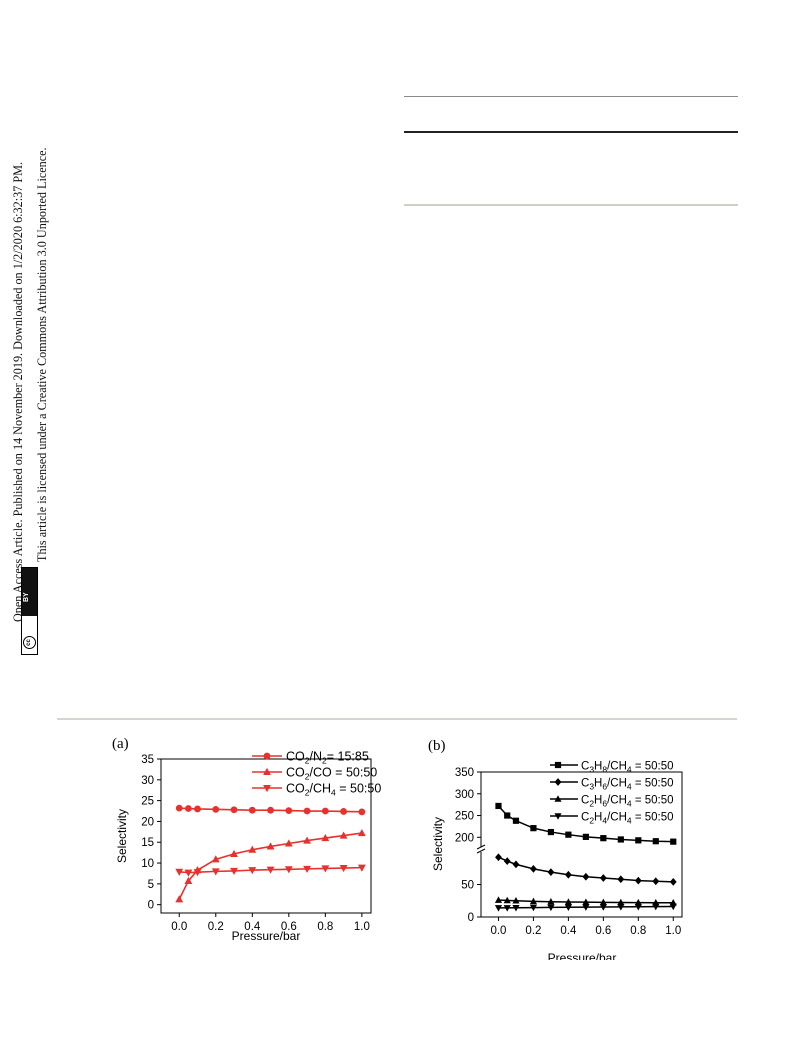 The width and height of the screenshot is (793, 1039). Describe the element at coordinates (627, 768) in the screenshot. I see `legend-label-b-0: C3H8/CH4 = 50:50` at that location.